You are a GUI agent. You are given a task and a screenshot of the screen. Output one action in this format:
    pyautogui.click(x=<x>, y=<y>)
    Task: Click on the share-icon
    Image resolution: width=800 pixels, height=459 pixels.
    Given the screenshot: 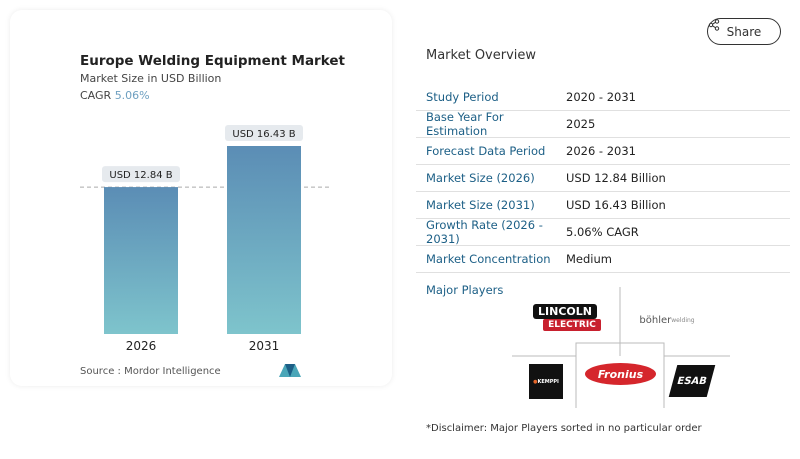 What is the action you would take?
    pyautogui.click(x=714, y=25)
    